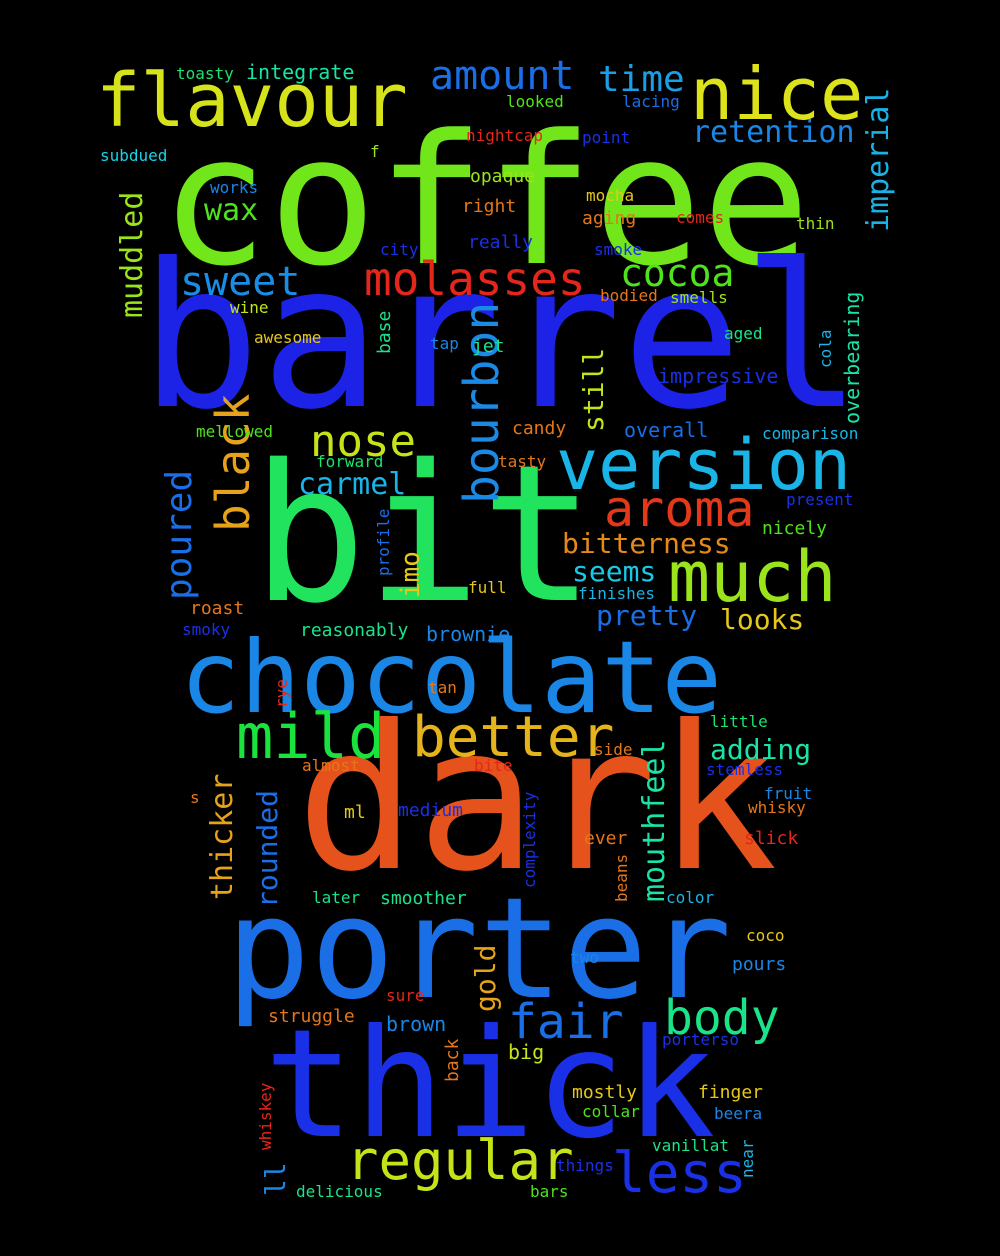 This screenshot has height=1256, width=1000. I want to click on word-full: full, so click(487, 587).